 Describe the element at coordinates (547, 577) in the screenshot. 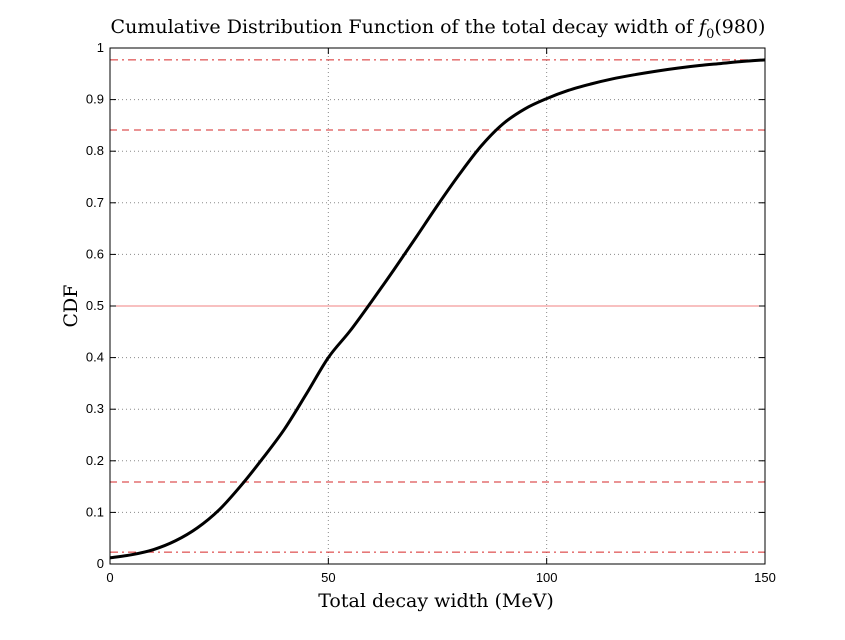

I see `x-tick-label-2: 100` at that location.